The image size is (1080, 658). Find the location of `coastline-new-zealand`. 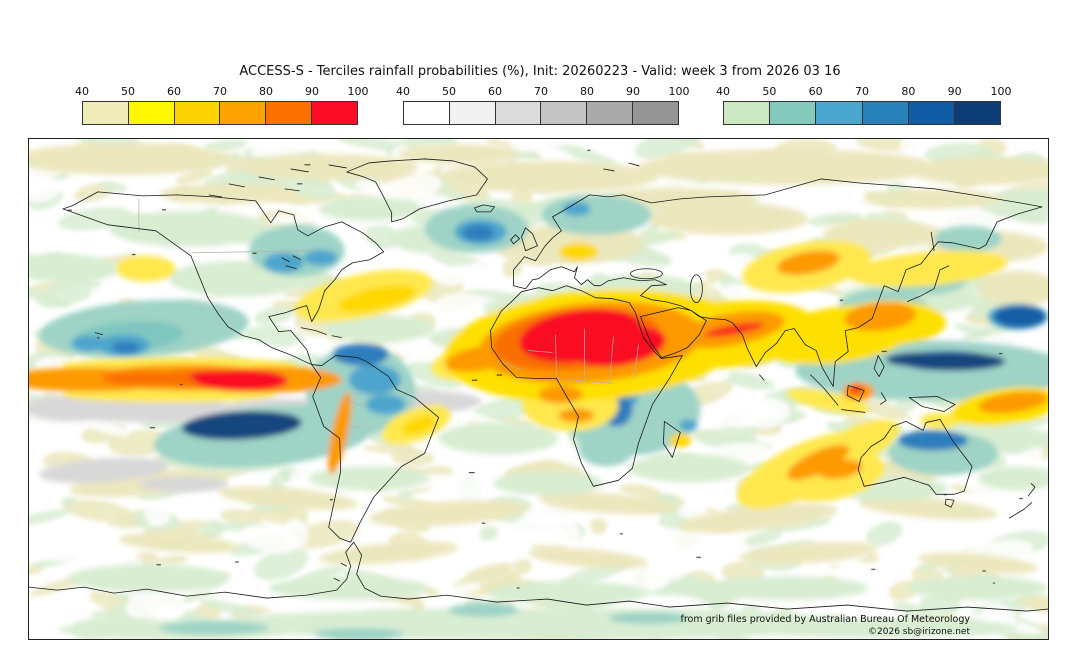

coastline-new-zealand is located at coordinates (1022, 501).